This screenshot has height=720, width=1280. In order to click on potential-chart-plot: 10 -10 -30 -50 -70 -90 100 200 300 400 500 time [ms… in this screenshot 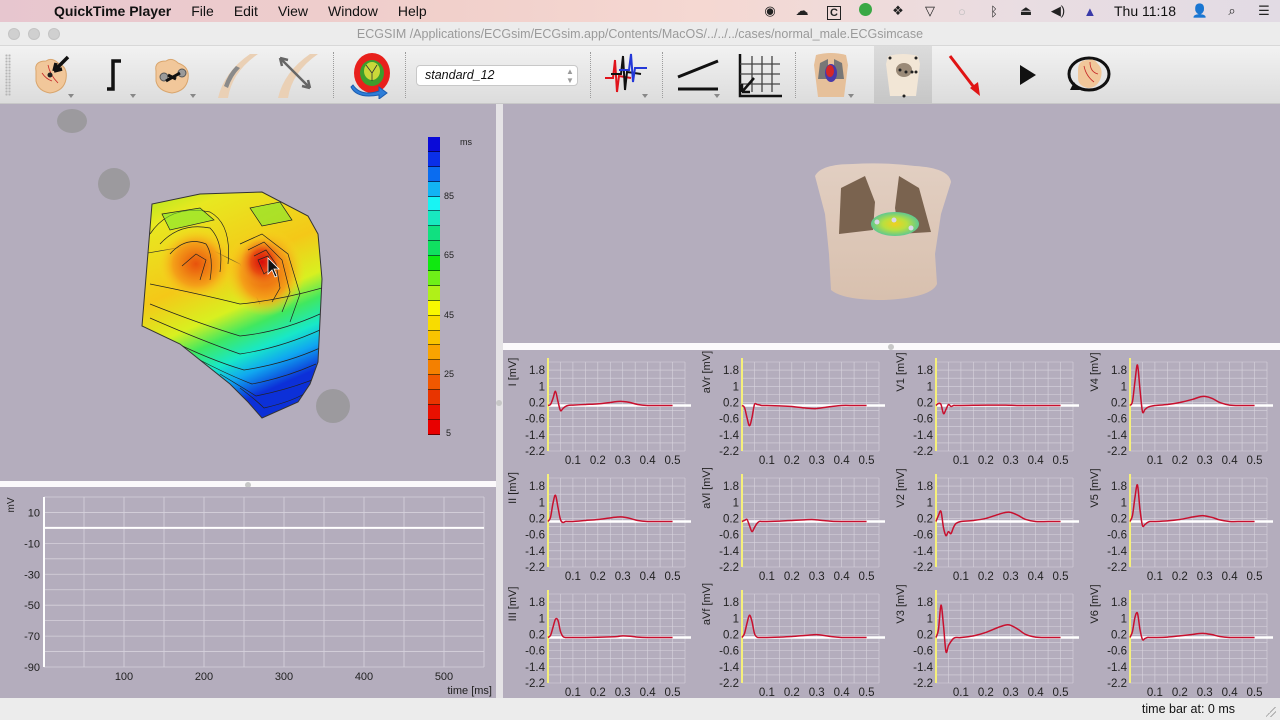, I will do `click(248, 592)`.